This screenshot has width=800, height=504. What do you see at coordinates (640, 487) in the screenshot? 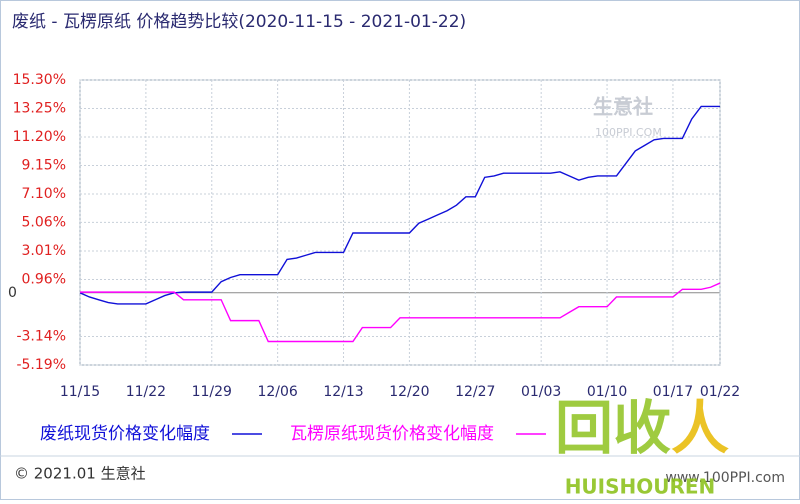
I see `overlay-text: HUISHOUREN` at bounding box center [640, 487].